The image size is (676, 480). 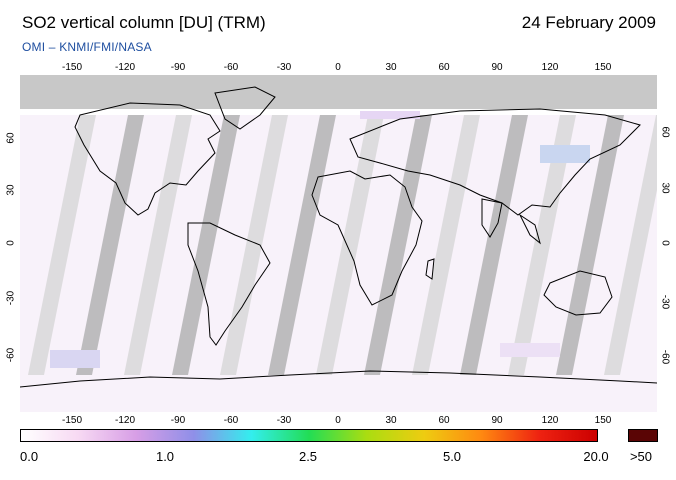 What do you see at coordinates (284, 420) in the screenshot?
I see `lon-tick-bottom: -30` at bounding box center [284, 420].